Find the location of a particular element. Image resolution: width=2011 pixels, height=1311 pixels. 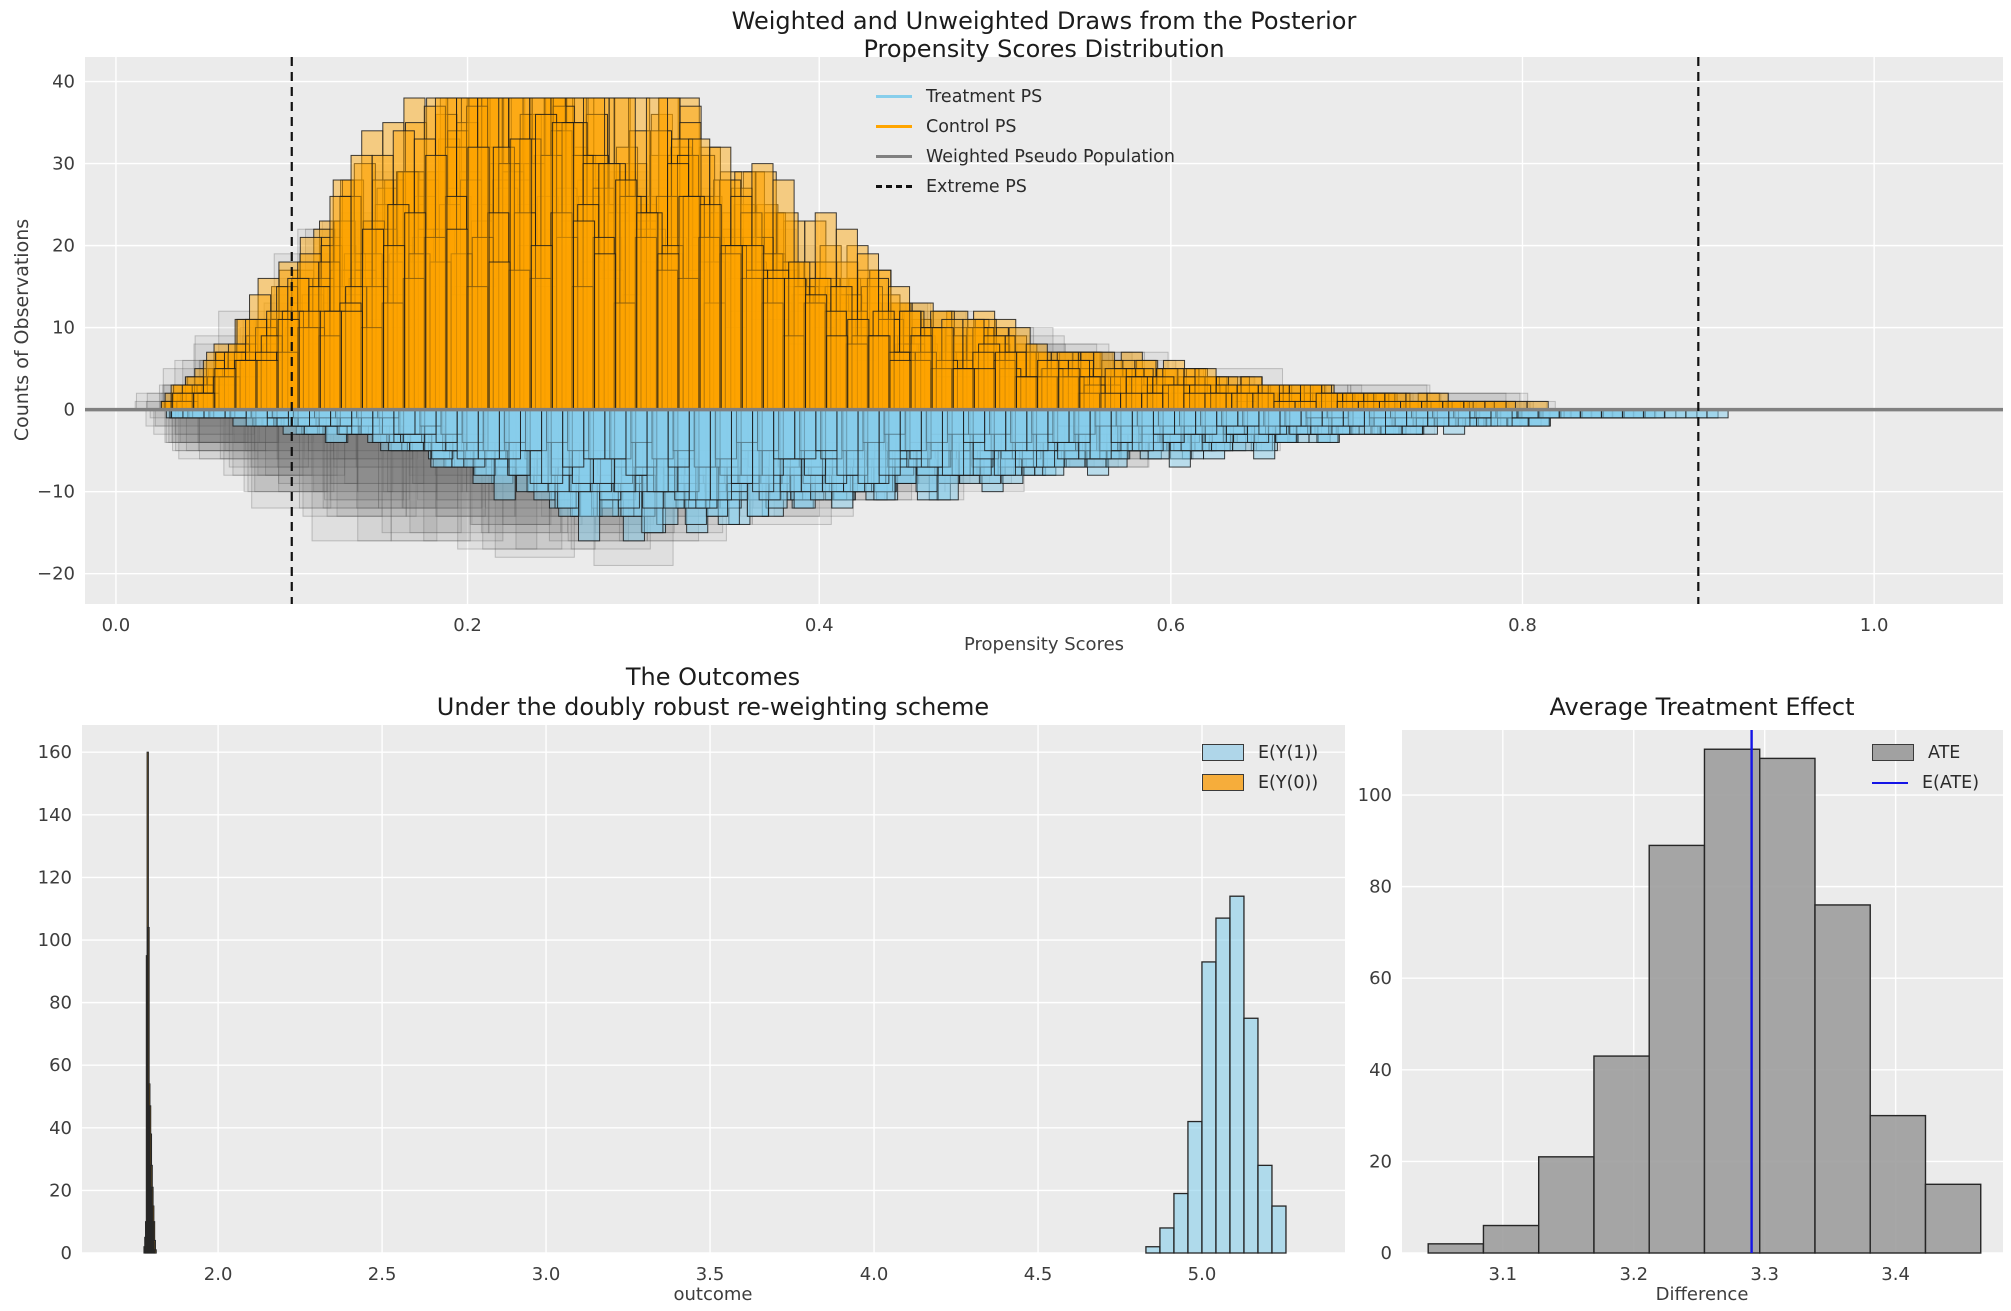

extreme-ps-dash-icon is located at coordinates (894, 186).